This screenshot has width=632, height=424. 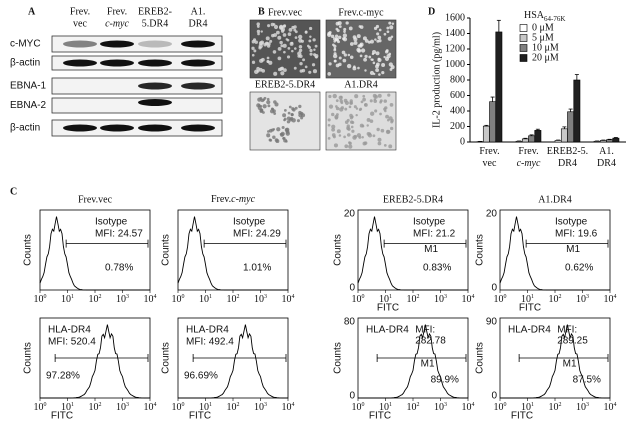 What do you see at coordinates (429, 222) in the screenshot?
I see `sample-name: Isotype` at bounding box center [429, 222].